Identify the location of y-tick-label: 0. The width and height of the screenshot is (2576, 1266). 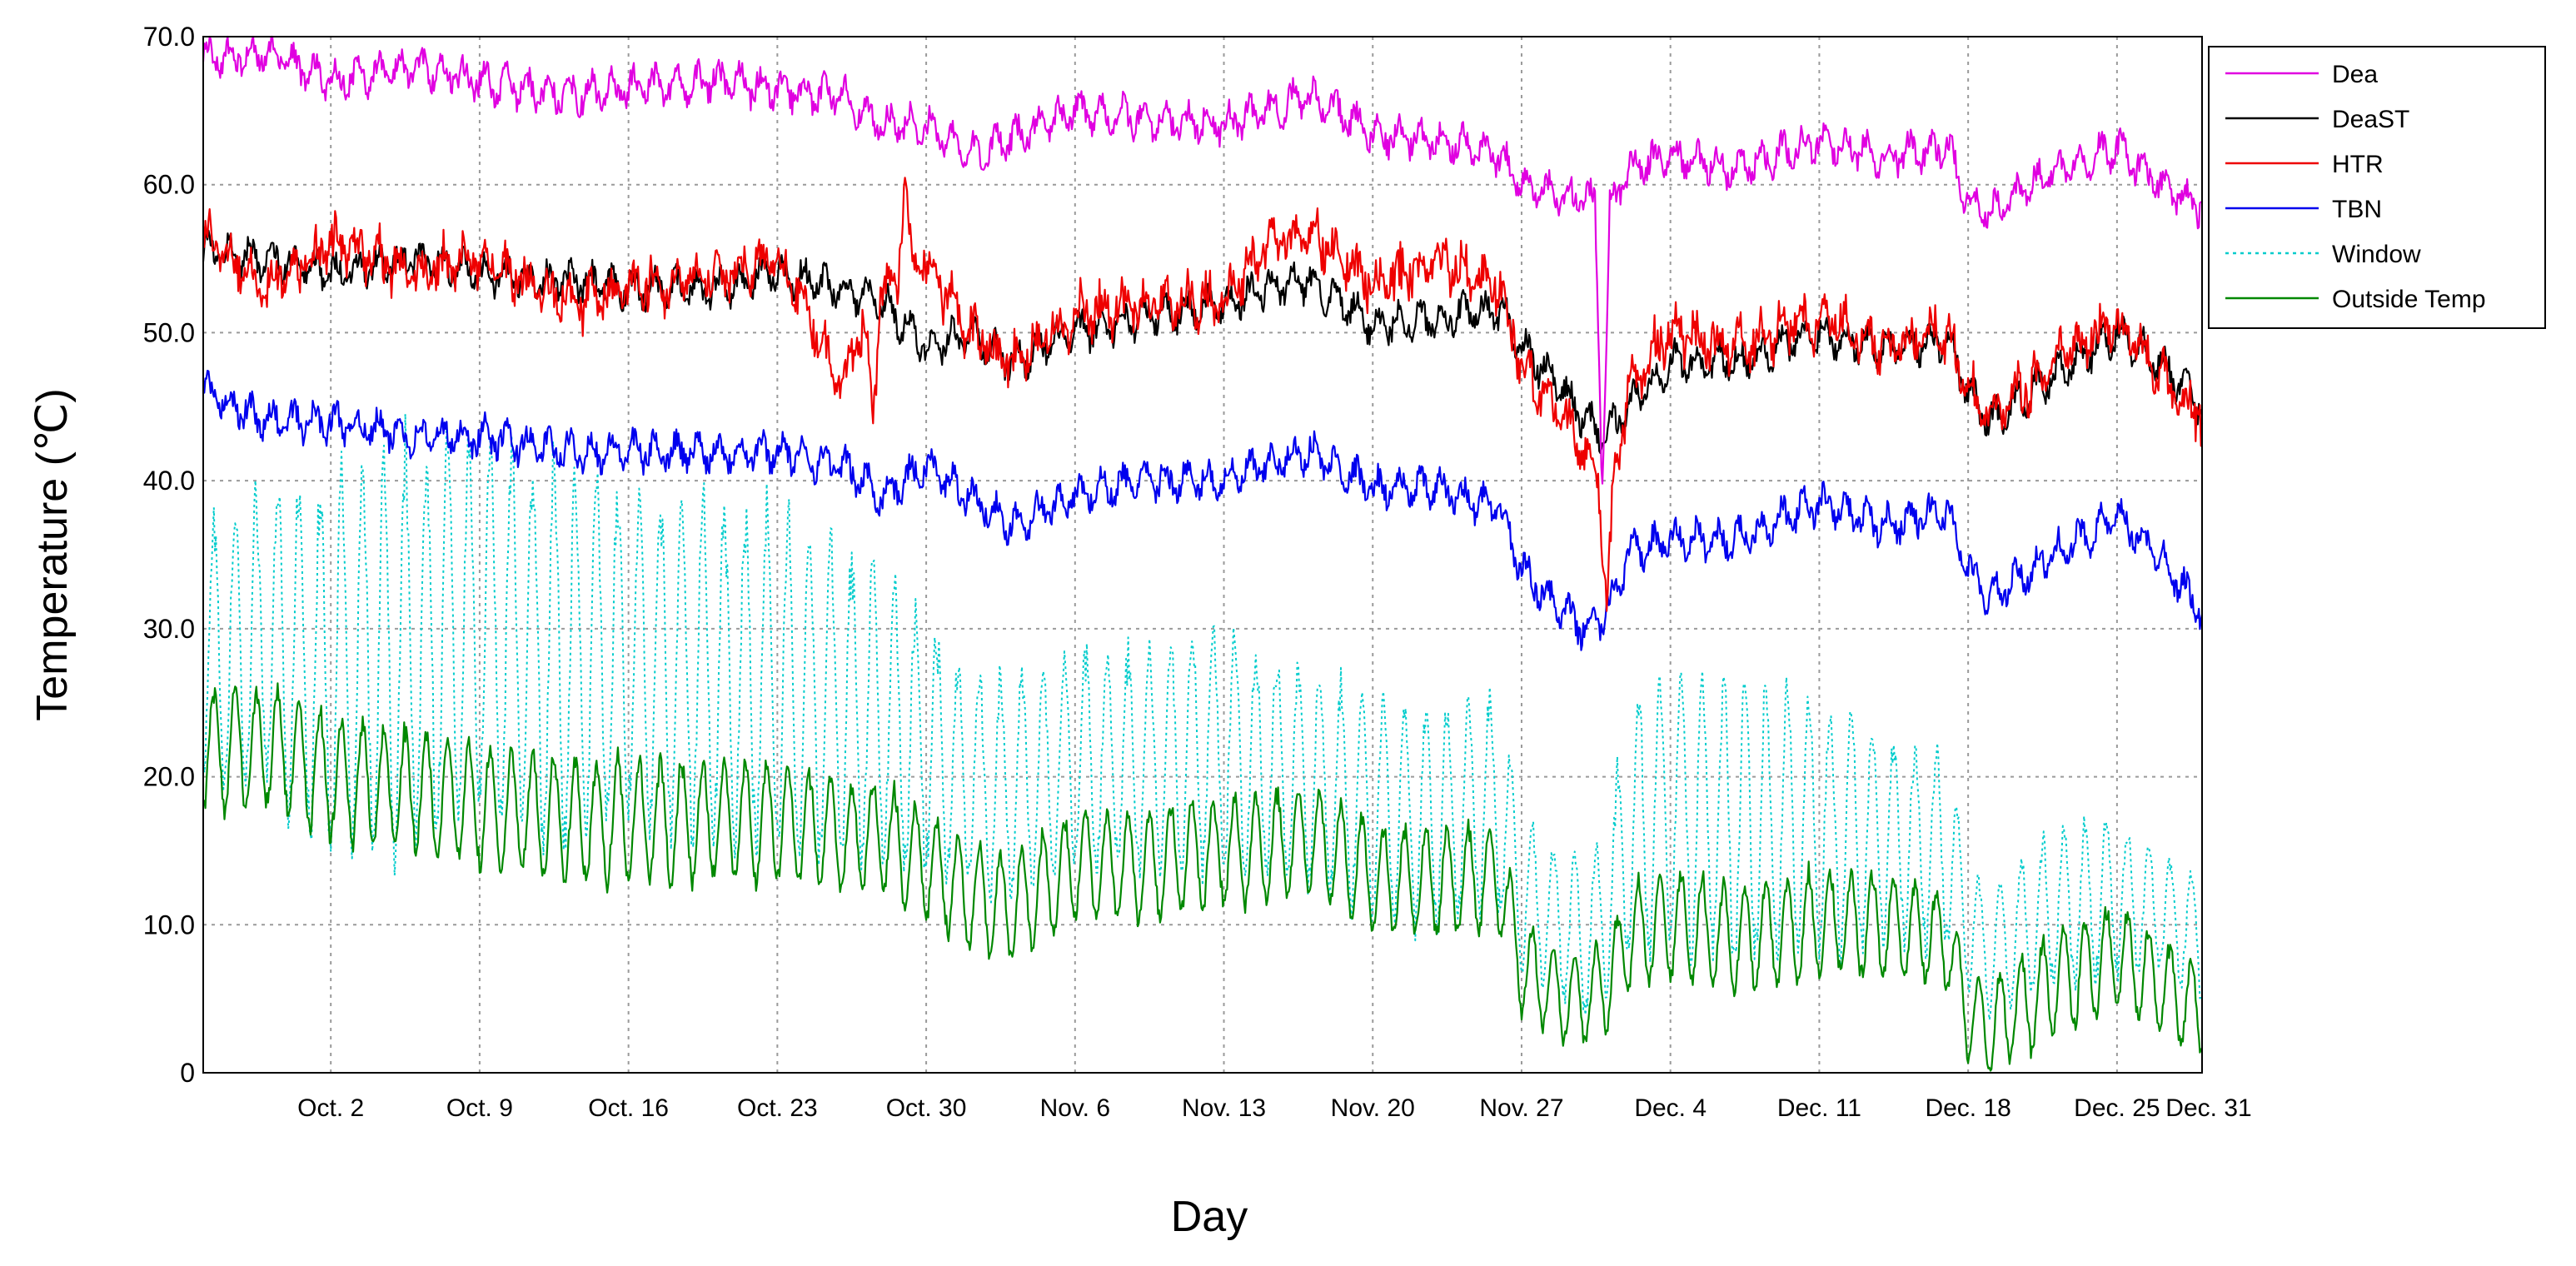
(187, 1073).